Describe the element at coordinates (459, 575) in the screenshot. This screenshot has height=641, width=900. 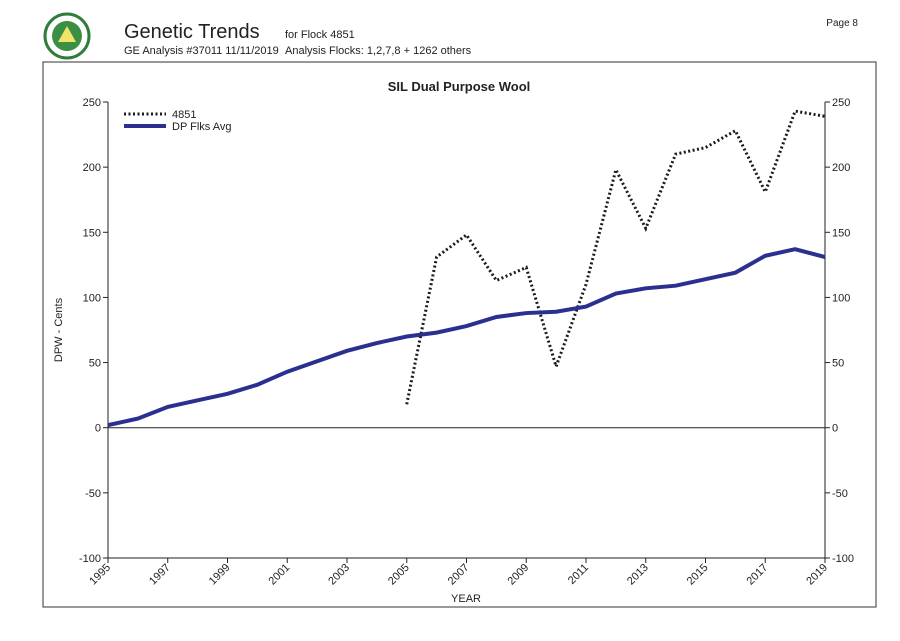
I see `x-tick-label: 2007` at that location.